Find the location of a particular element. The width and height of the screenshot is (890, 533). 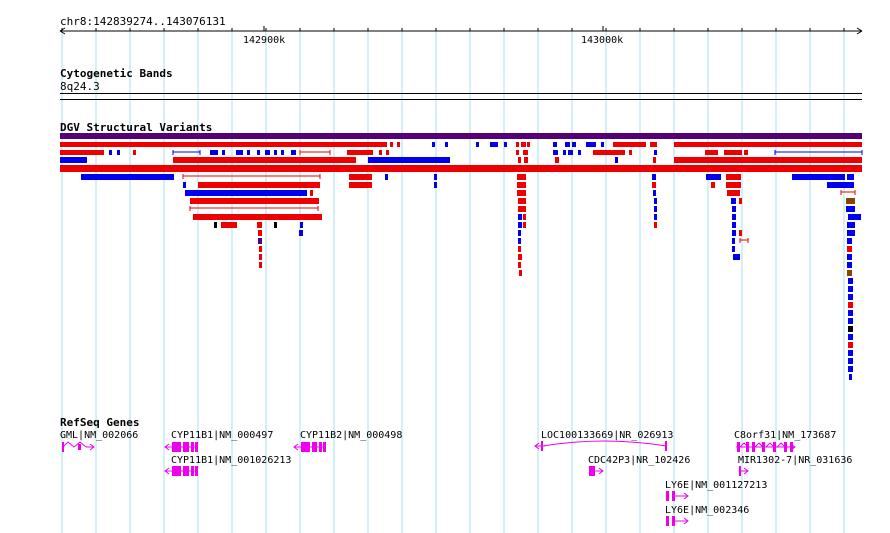

gene-label: CYP11B1|NM_001026213 is located at coordinates (231, 460).